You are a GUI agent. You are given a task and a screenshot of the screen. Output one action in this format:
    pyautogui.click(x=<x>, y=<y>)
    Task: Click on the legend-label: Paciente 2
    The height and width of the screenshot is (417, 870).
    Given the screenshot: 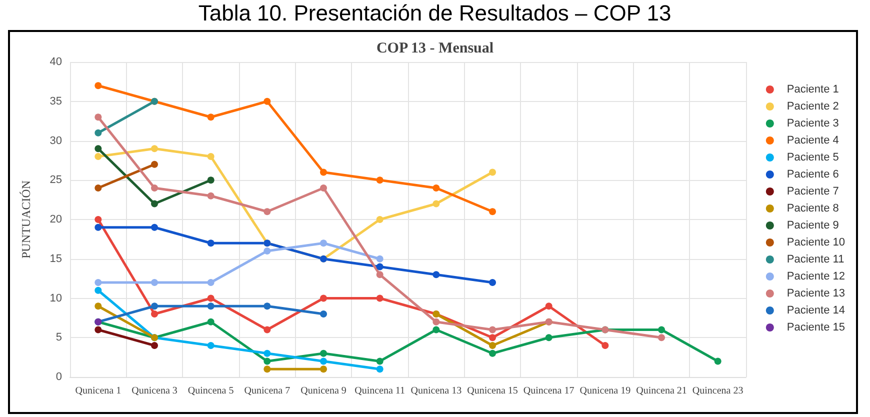 What is the action you would take?
    pyautogui.click(x=812, y=106)
    